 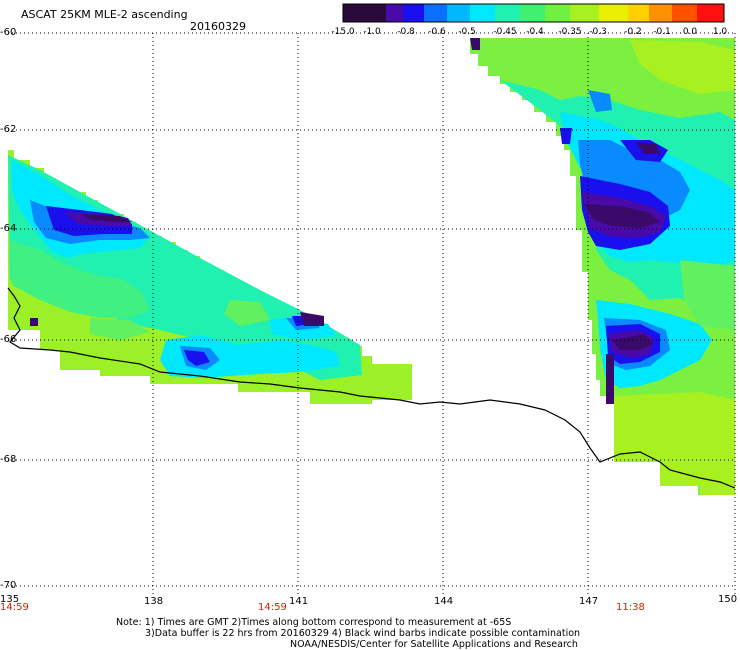 I want to click on colorbar-label: -0.8, so click(x=406, y=32).